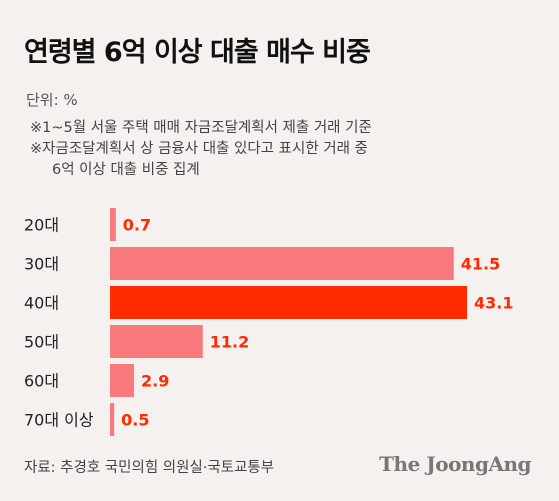 The width and height of the screenshot is (559, 501). Describe the element at coordinates (201, 128) in the screenshot. I see `note-line-1: ※1~5월 서울 주택 매매 자금조달계획서 제출 거래 기준` at that location.